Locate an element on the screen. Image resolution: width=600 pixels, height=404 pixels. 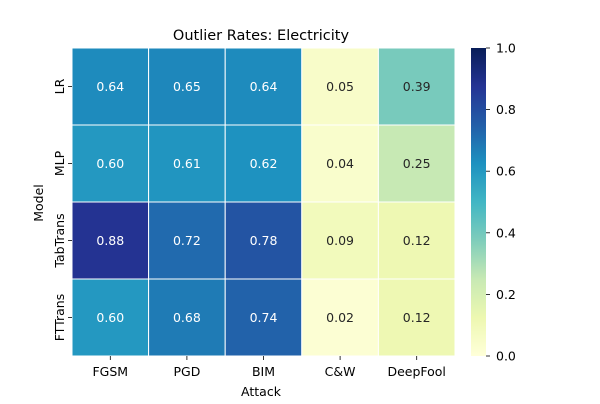
cell-value-label: 0.65 is located at coordinates (187, 86).